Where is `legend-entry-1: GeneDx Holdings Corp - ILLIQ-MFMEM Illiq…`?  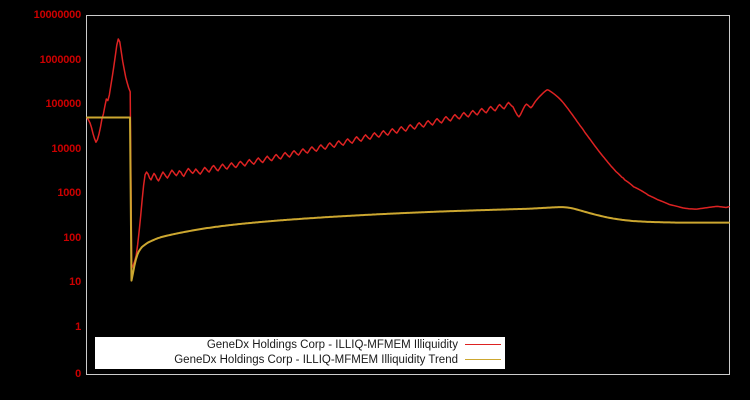
legend-entry-1: GeneDx Holdings Corp - ILLIQ-MFMEM Illiq… is located at coordinates (300, 359).